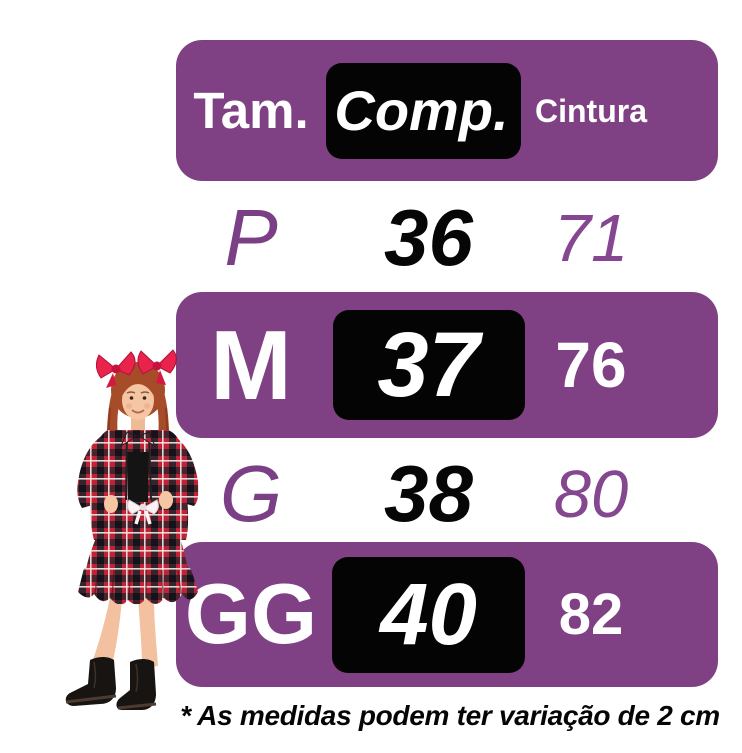 Image resolution: width=742 pixels, height=753 pixels. Describe the element at coordinates (428, 493) in the screenshot. I see `comp-value: 38` at that location.